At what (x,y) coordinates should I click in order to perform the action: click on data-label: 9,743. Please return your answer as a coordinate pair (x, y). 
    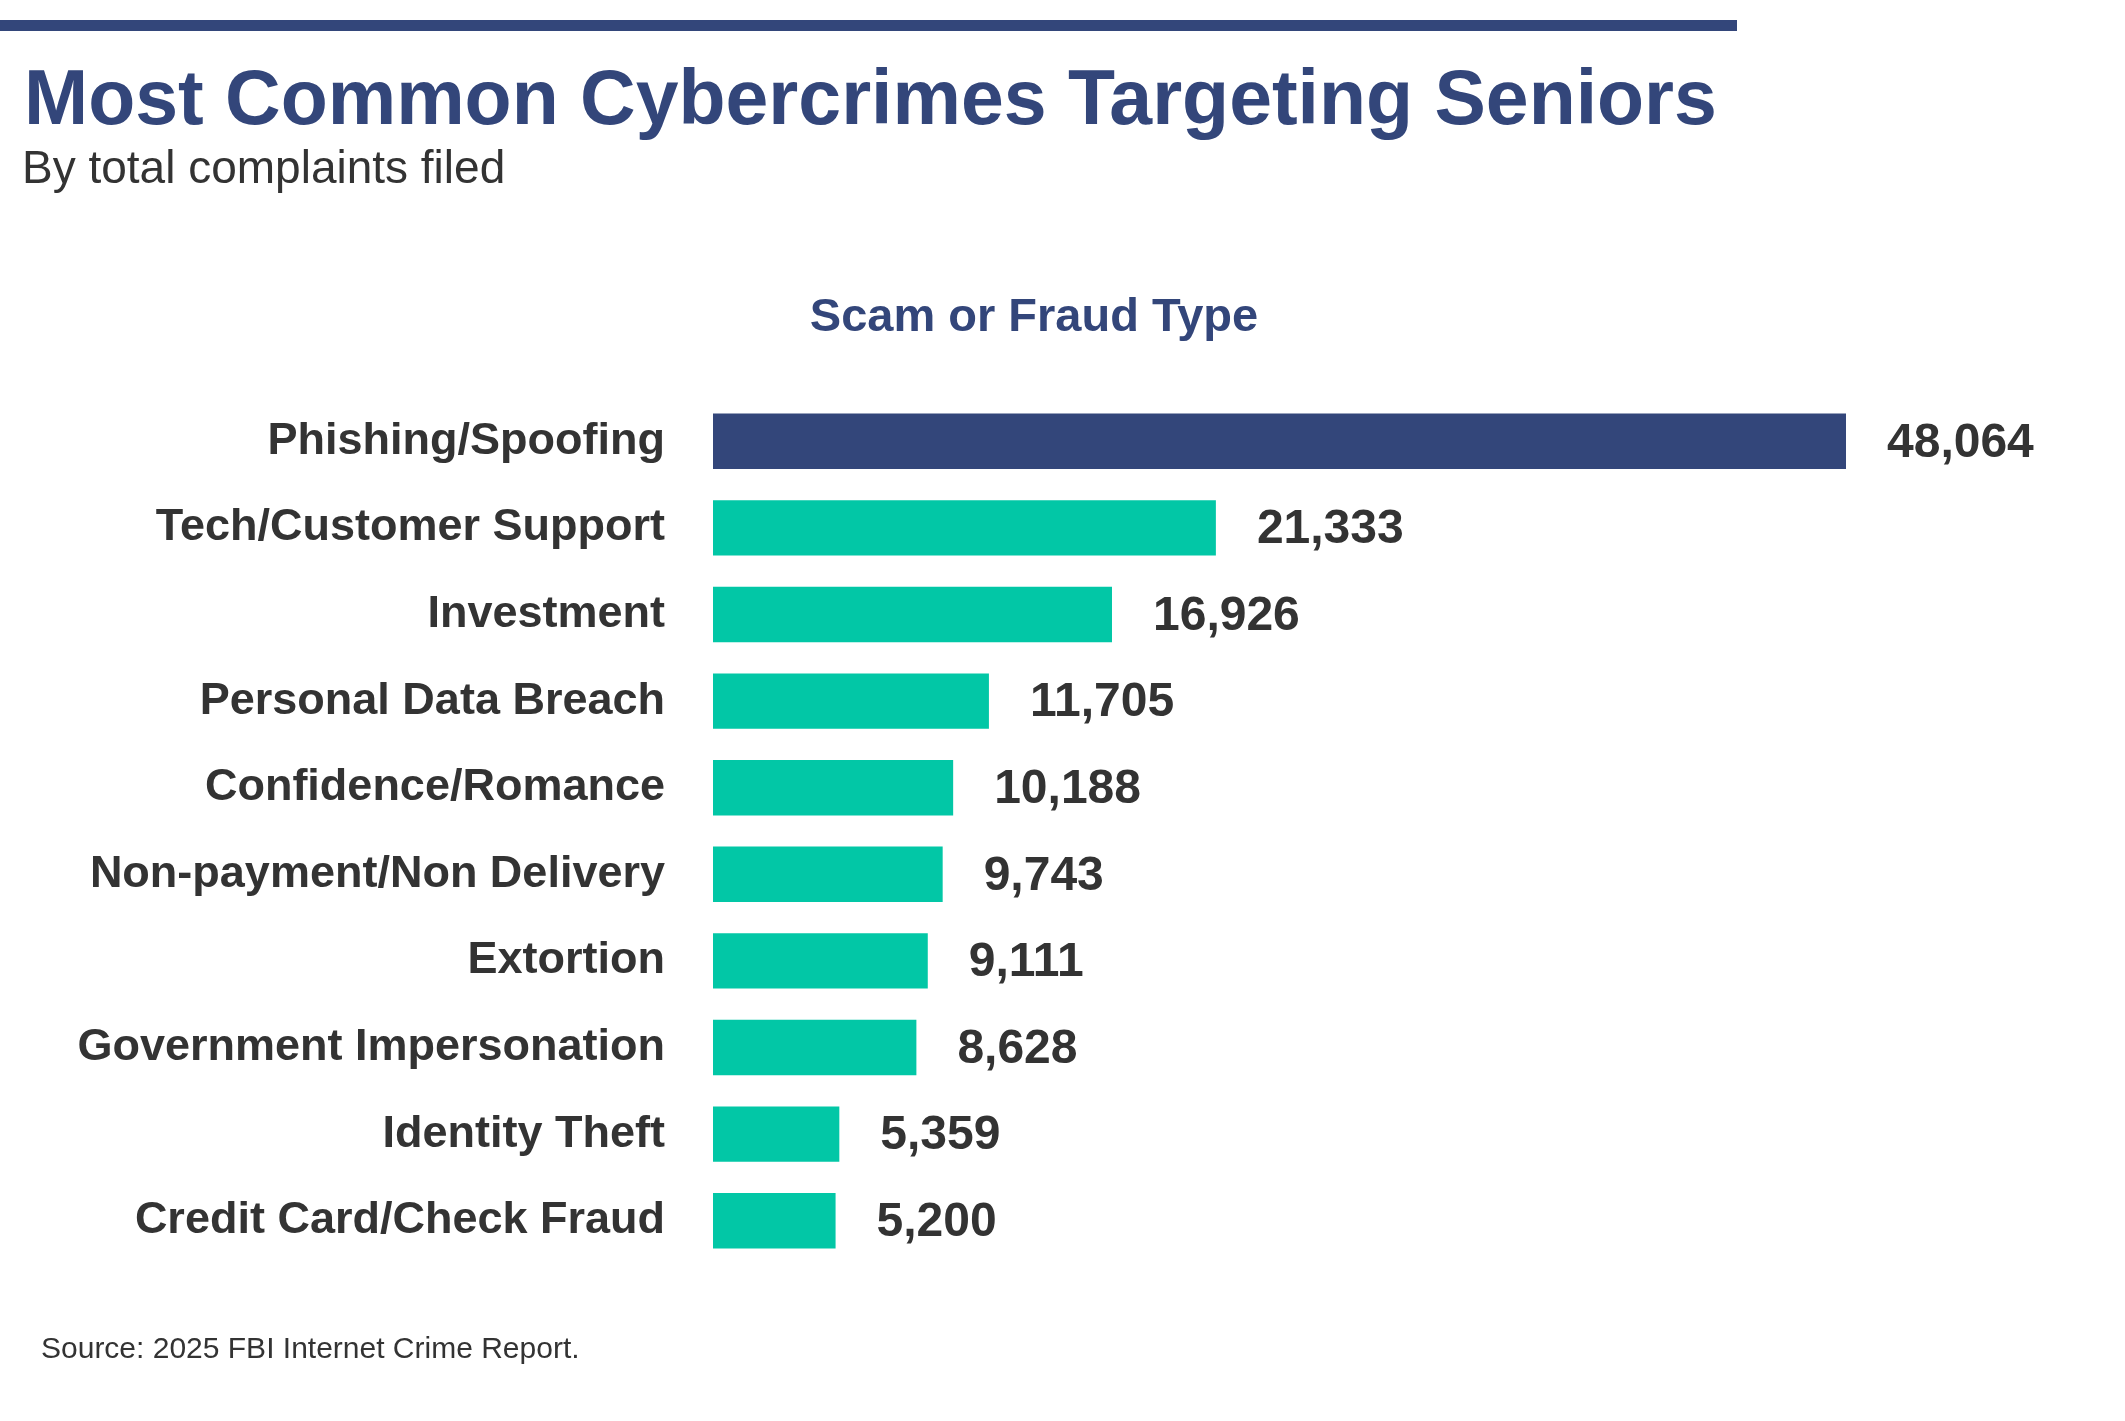
    Looking at the image, I should click on (1043, 873).